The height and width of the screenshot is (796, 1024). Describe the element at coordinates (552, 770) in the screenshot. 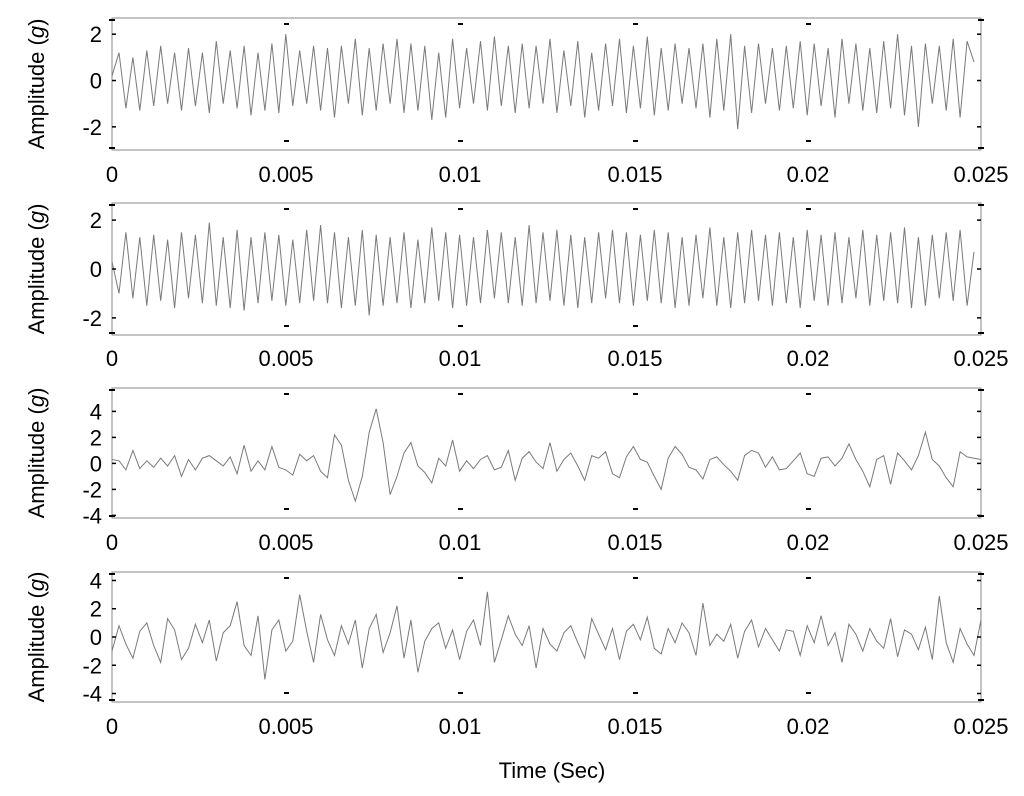

I see `x-axis-label: Time (Sec)` at that location.